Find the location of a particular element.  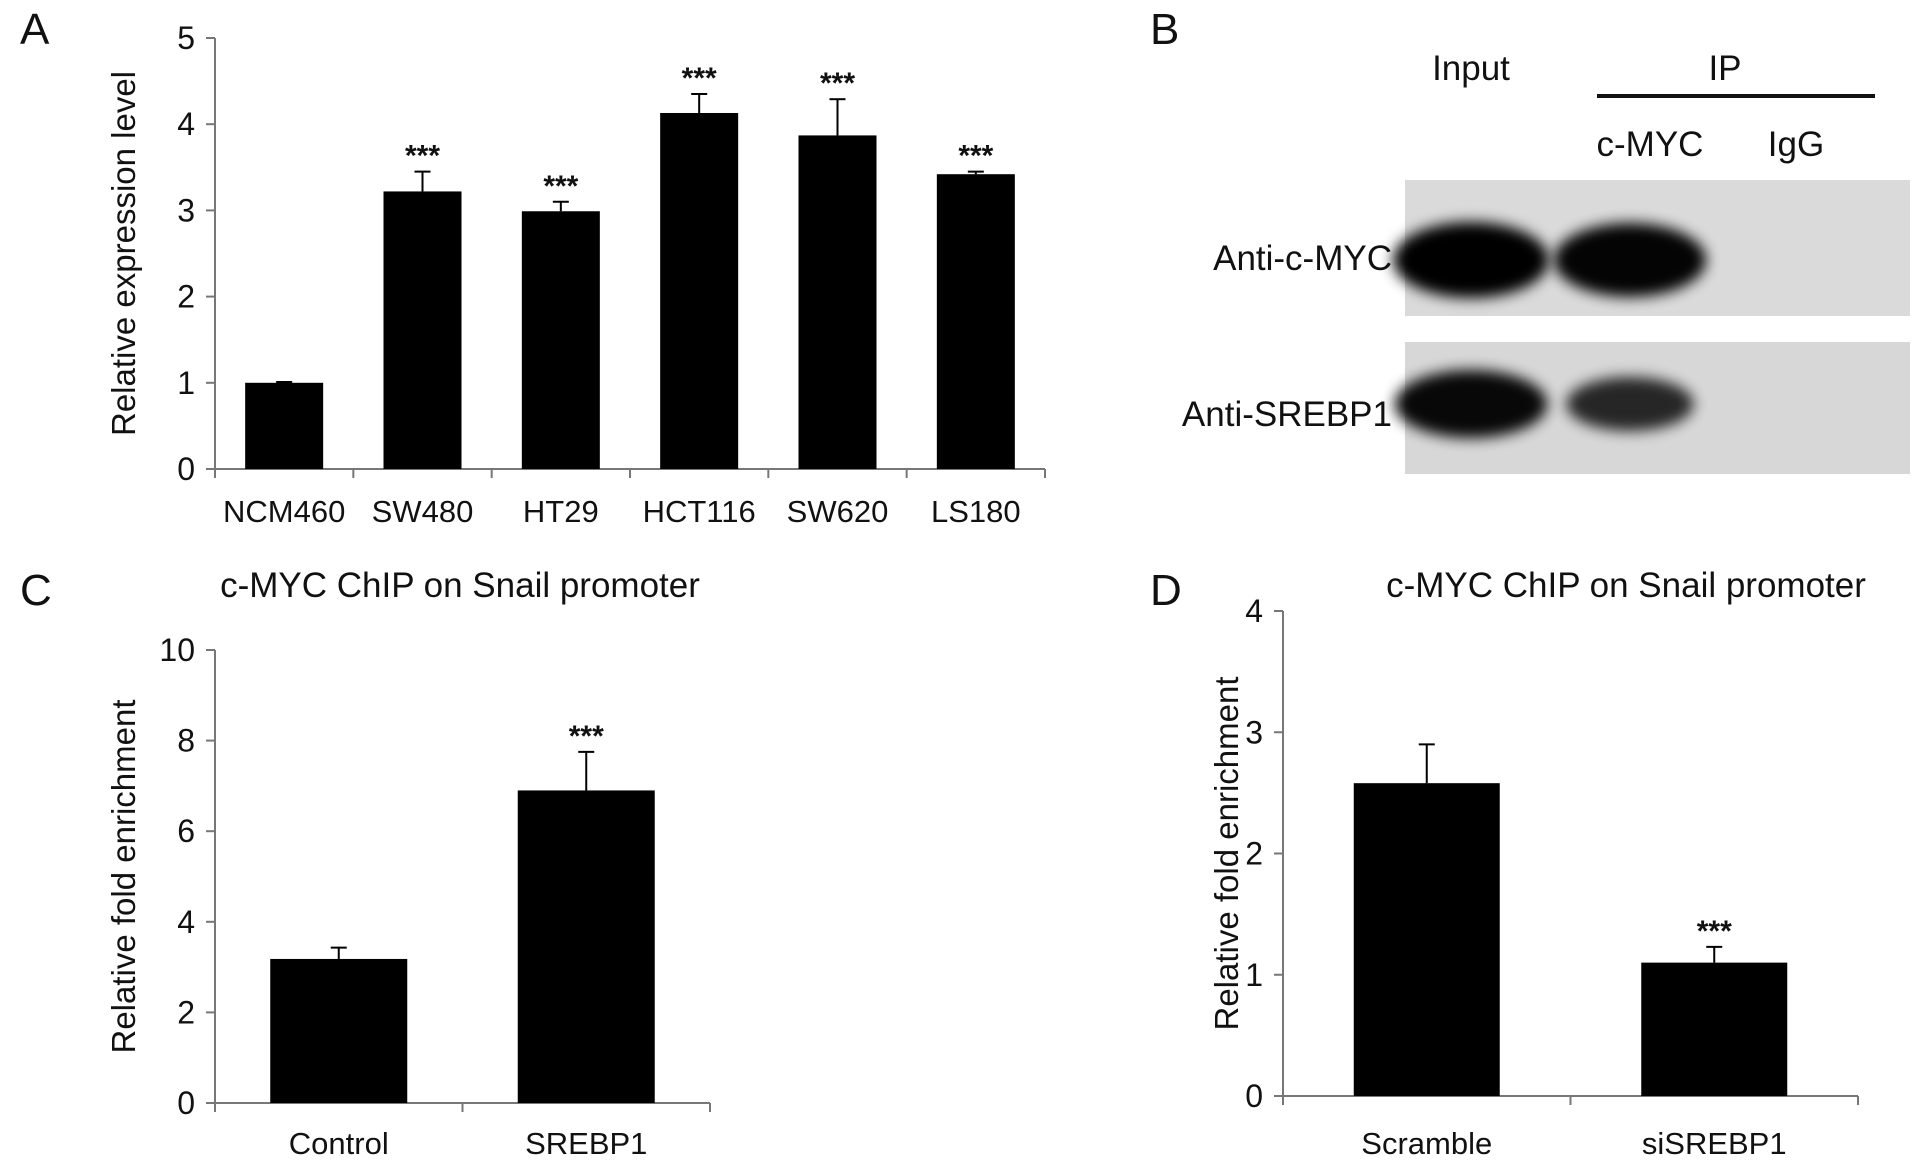

chart-c-significance-label: *** is located at coordinates (586, 736).